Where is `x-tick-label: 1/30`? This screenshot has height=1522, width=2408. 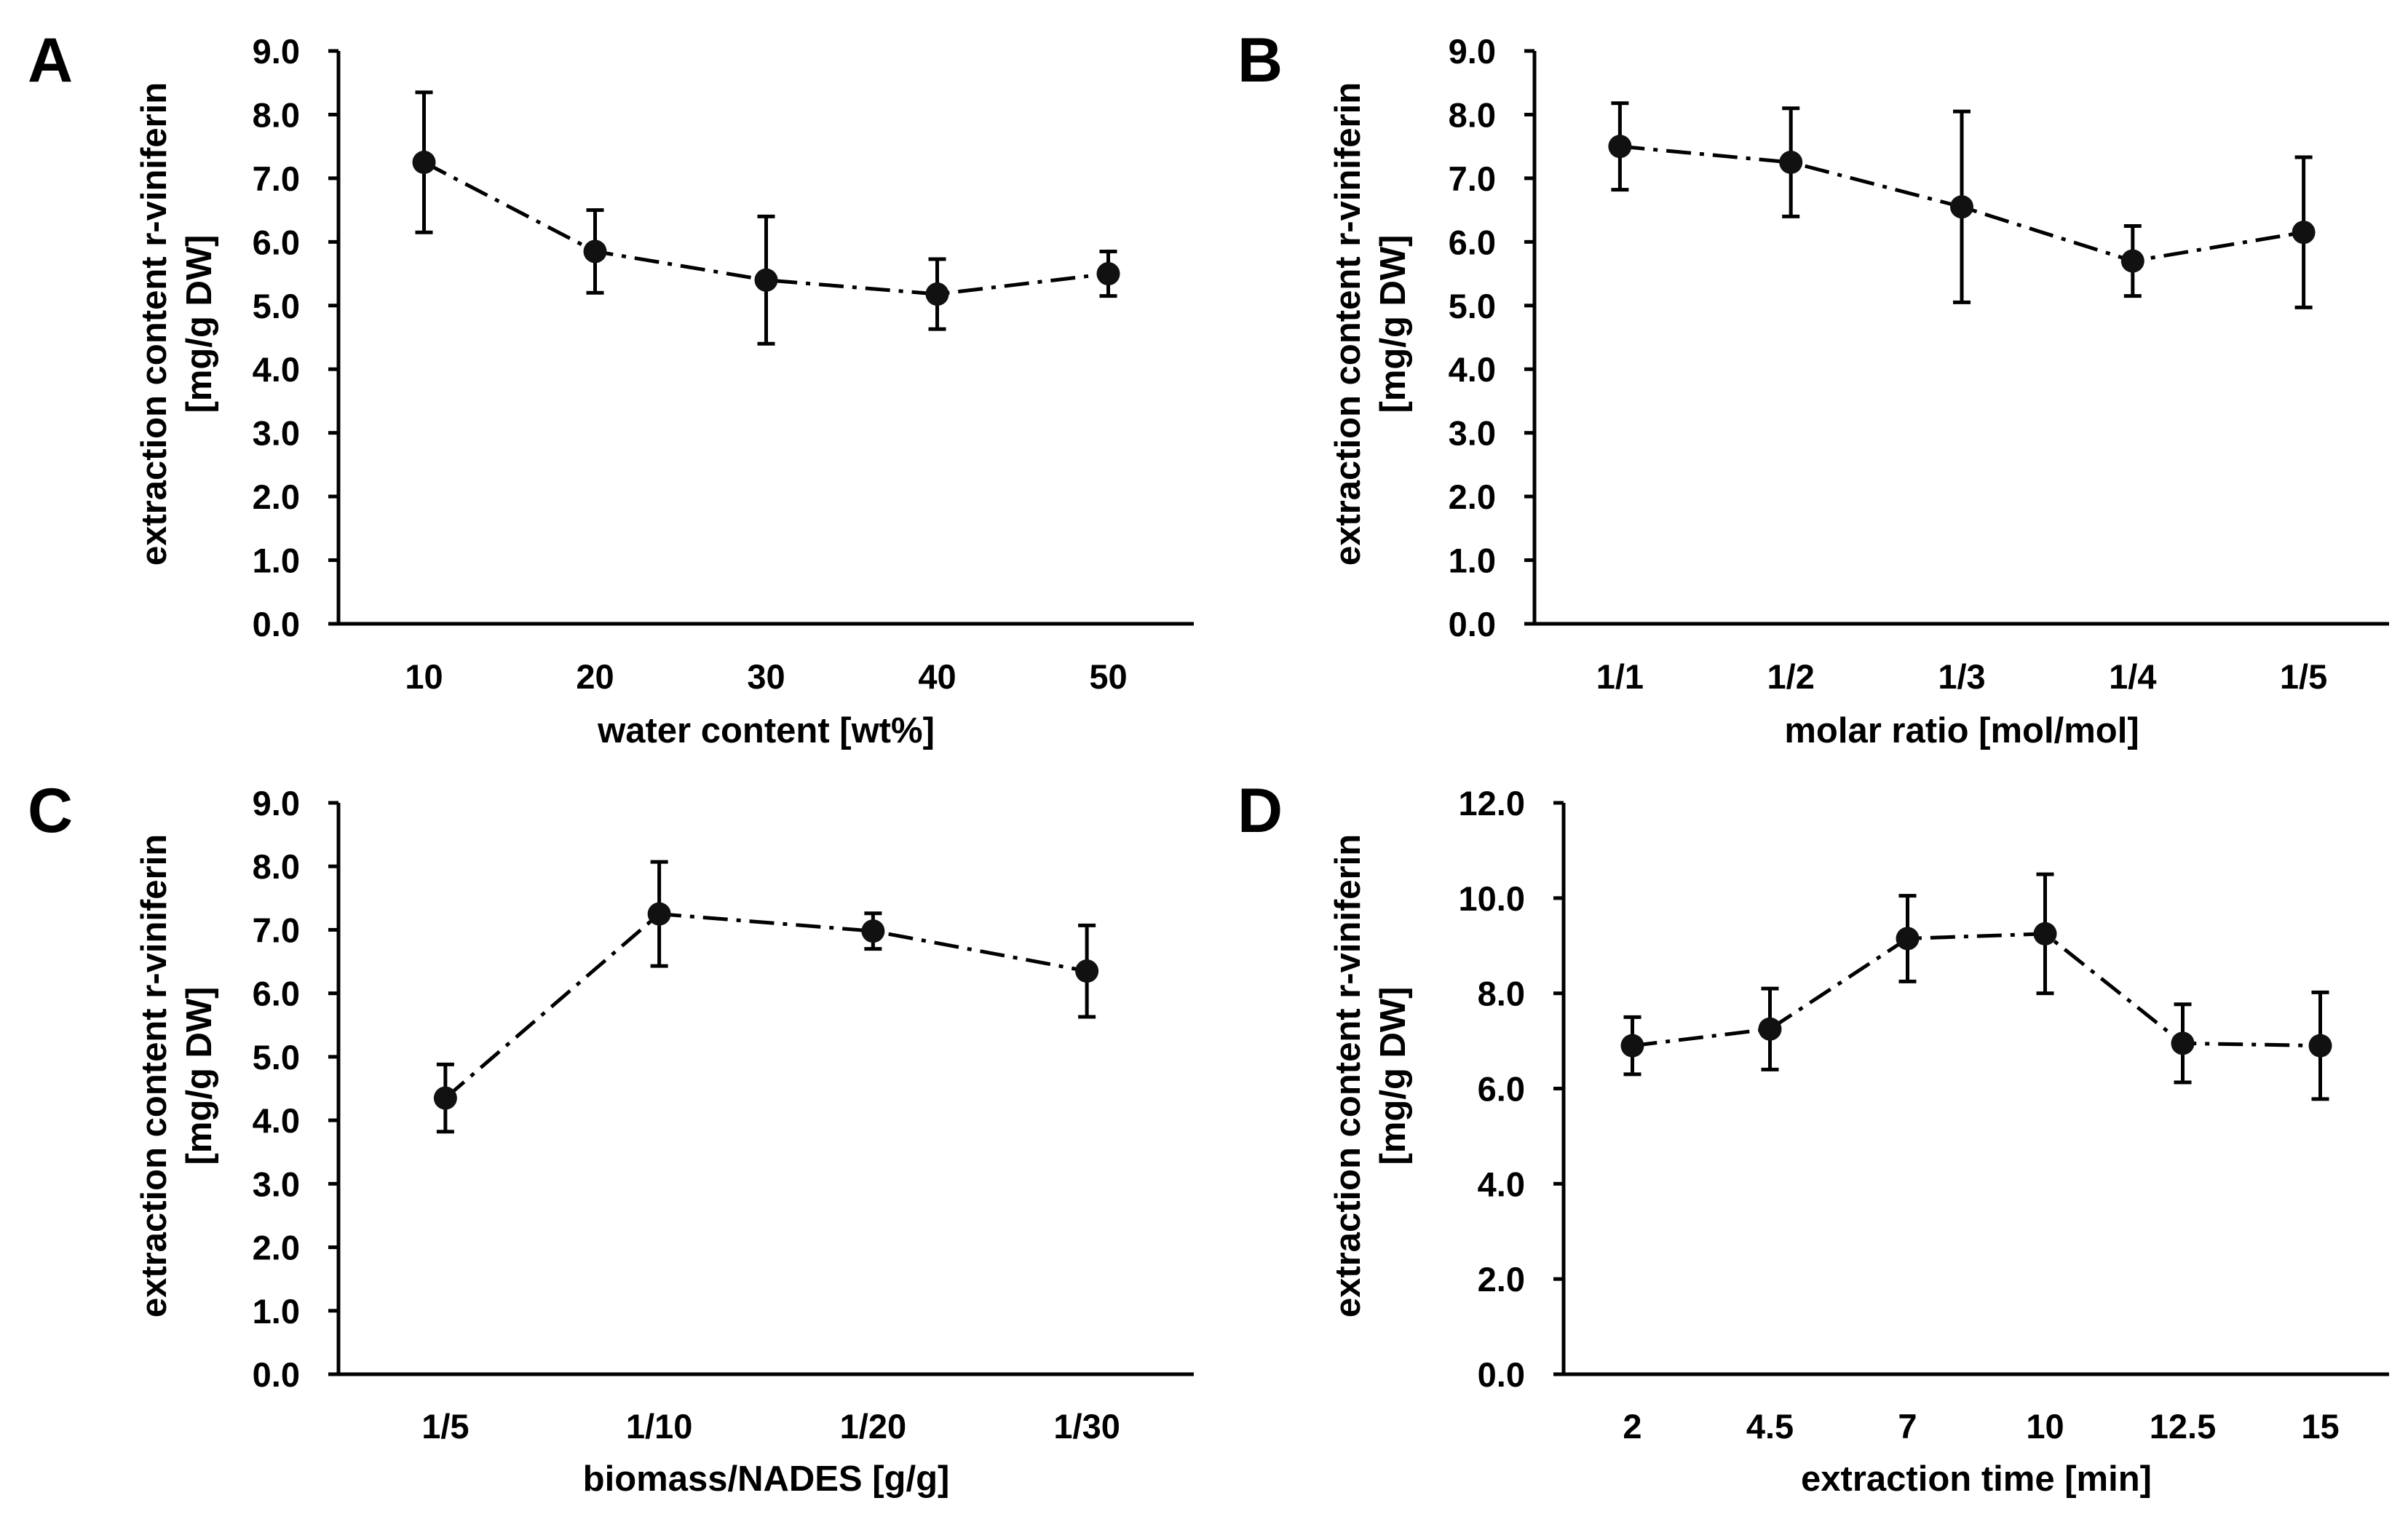 x-tick-label: 1/30 is located at coordinates (1086, 1427).